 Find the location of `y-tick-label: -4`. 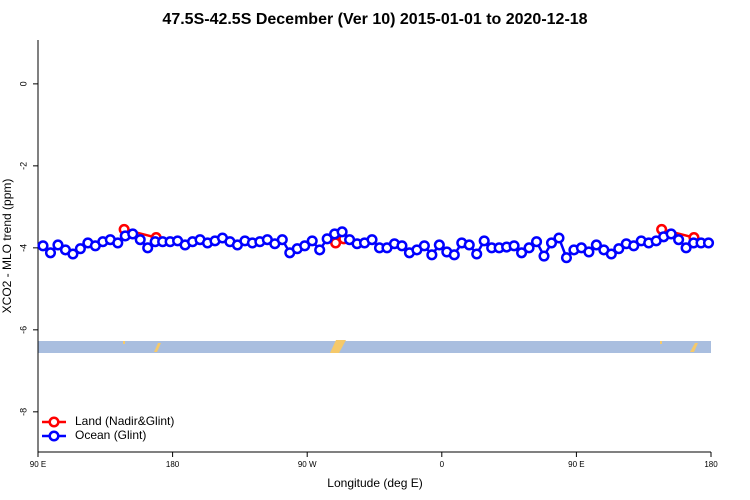

y-tick-label: -4 is located at coordinates (23, 248).